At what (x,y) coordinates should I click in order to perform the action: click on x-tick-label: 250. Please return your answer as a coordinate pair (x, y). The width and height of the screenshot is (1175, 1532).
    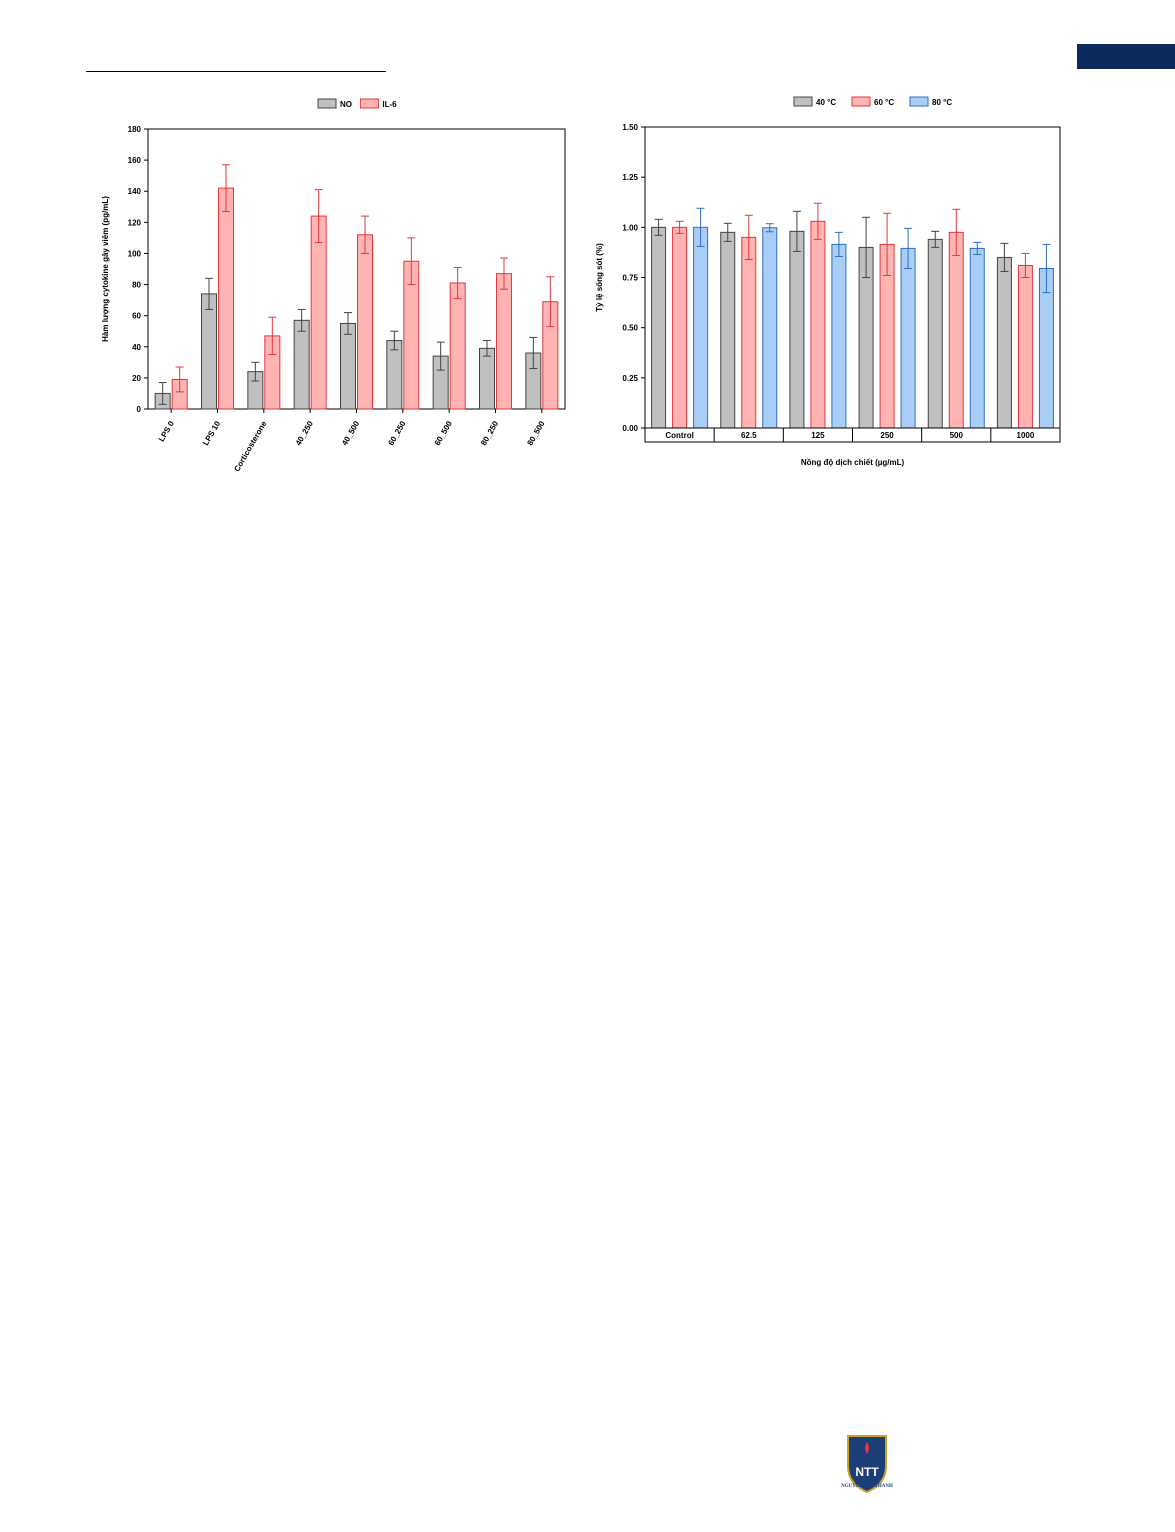
    Looking at the image, I should click on (887, 435).